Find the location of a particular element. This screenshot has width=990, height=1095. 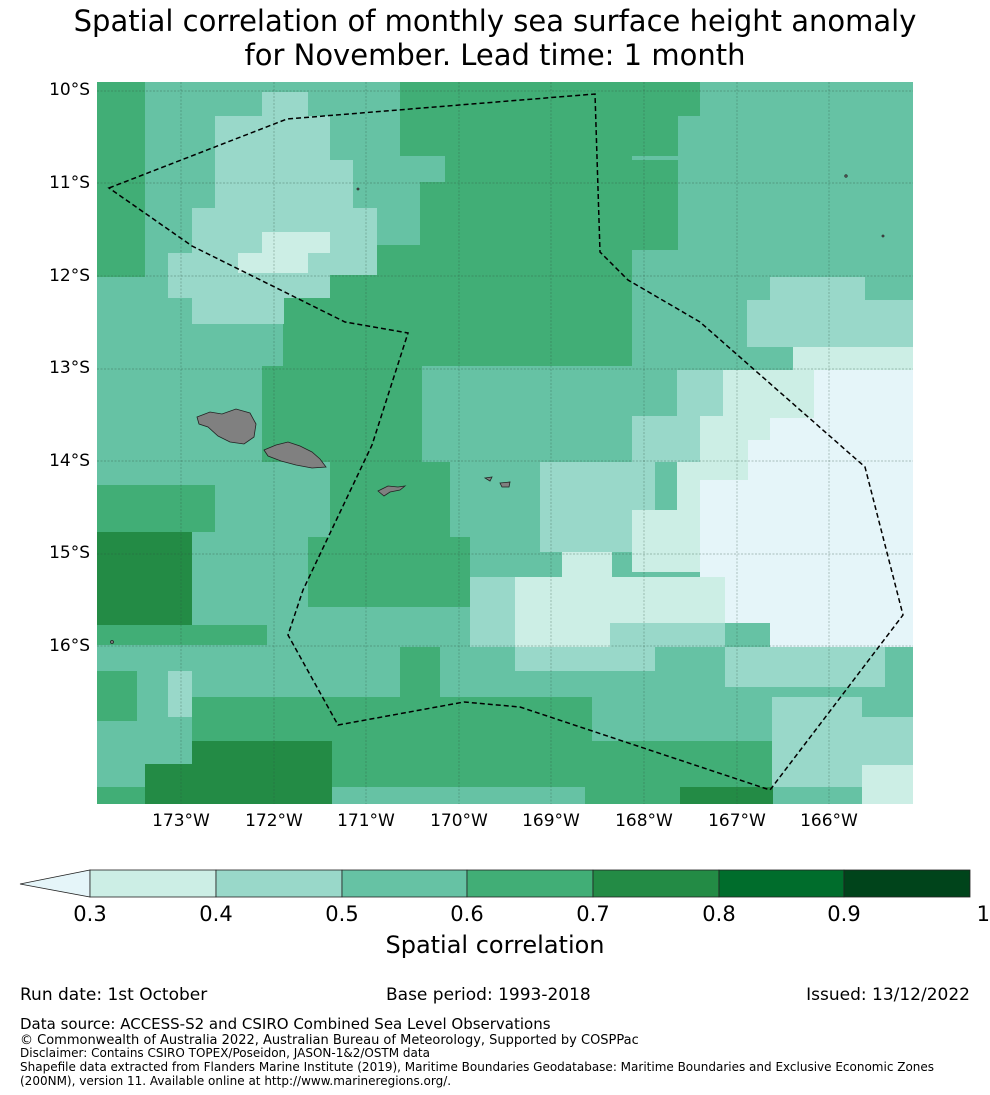

savaii-island is located at coordinates (226, 426).